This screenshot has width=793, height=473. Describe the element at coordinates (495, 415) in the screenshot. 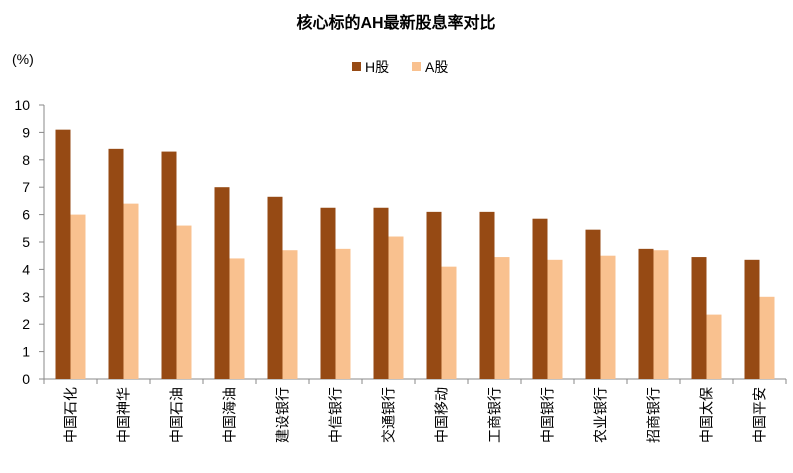

I see `x-tick-label: 工商银行` at that location.